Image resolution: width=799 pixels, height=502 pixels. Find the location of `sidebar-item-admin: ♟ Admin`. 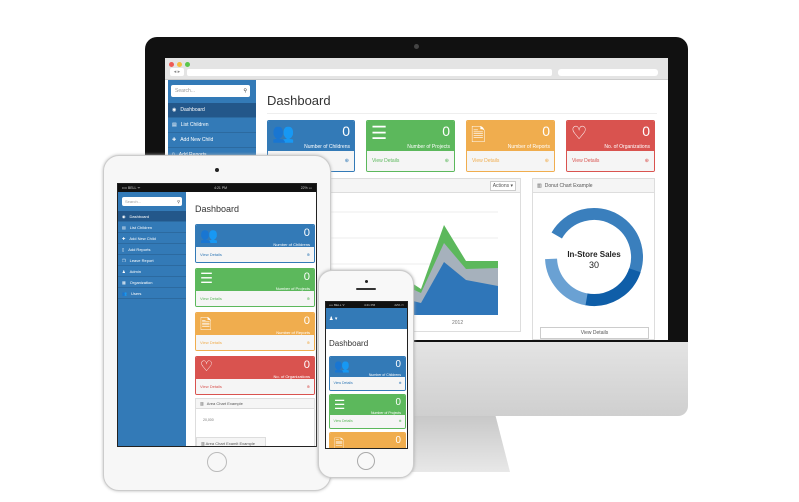

sidebar-item-admin: ♟ Admin is located at coordinates (152, 271).